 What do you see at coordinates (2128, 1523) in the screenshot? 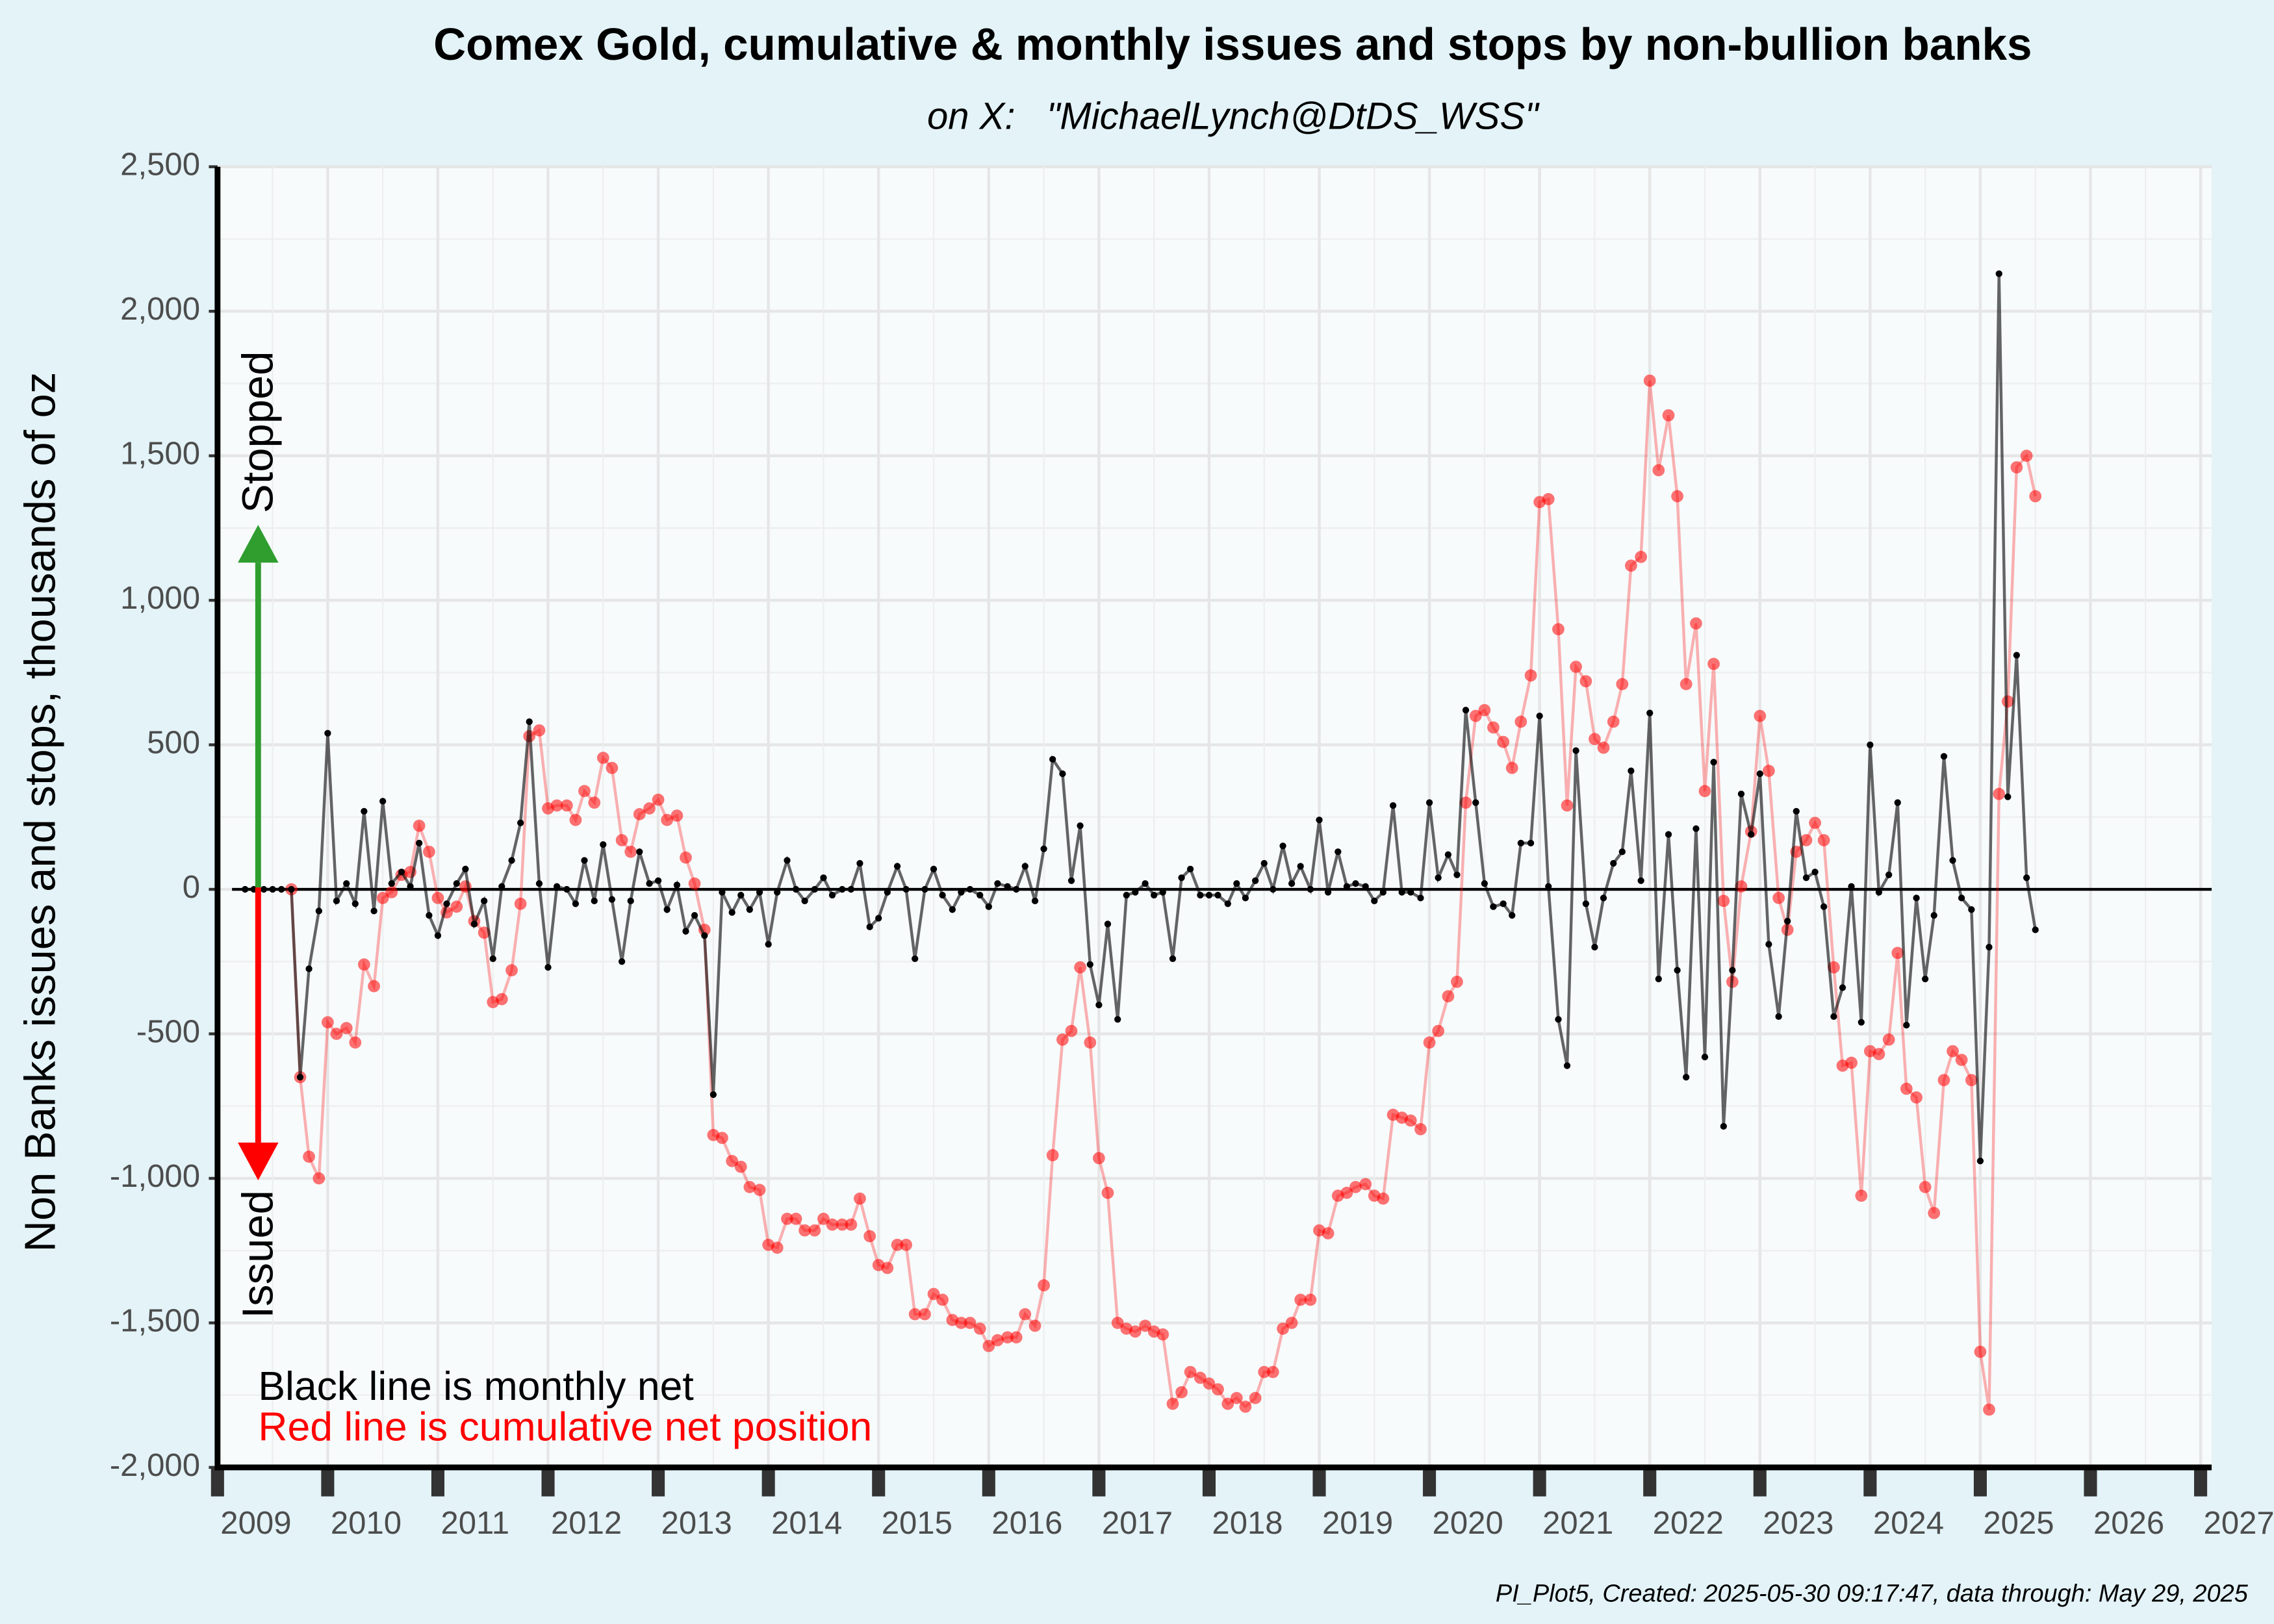
I see `x-tick-label: 2026` at bounding box center [2128, 1523].